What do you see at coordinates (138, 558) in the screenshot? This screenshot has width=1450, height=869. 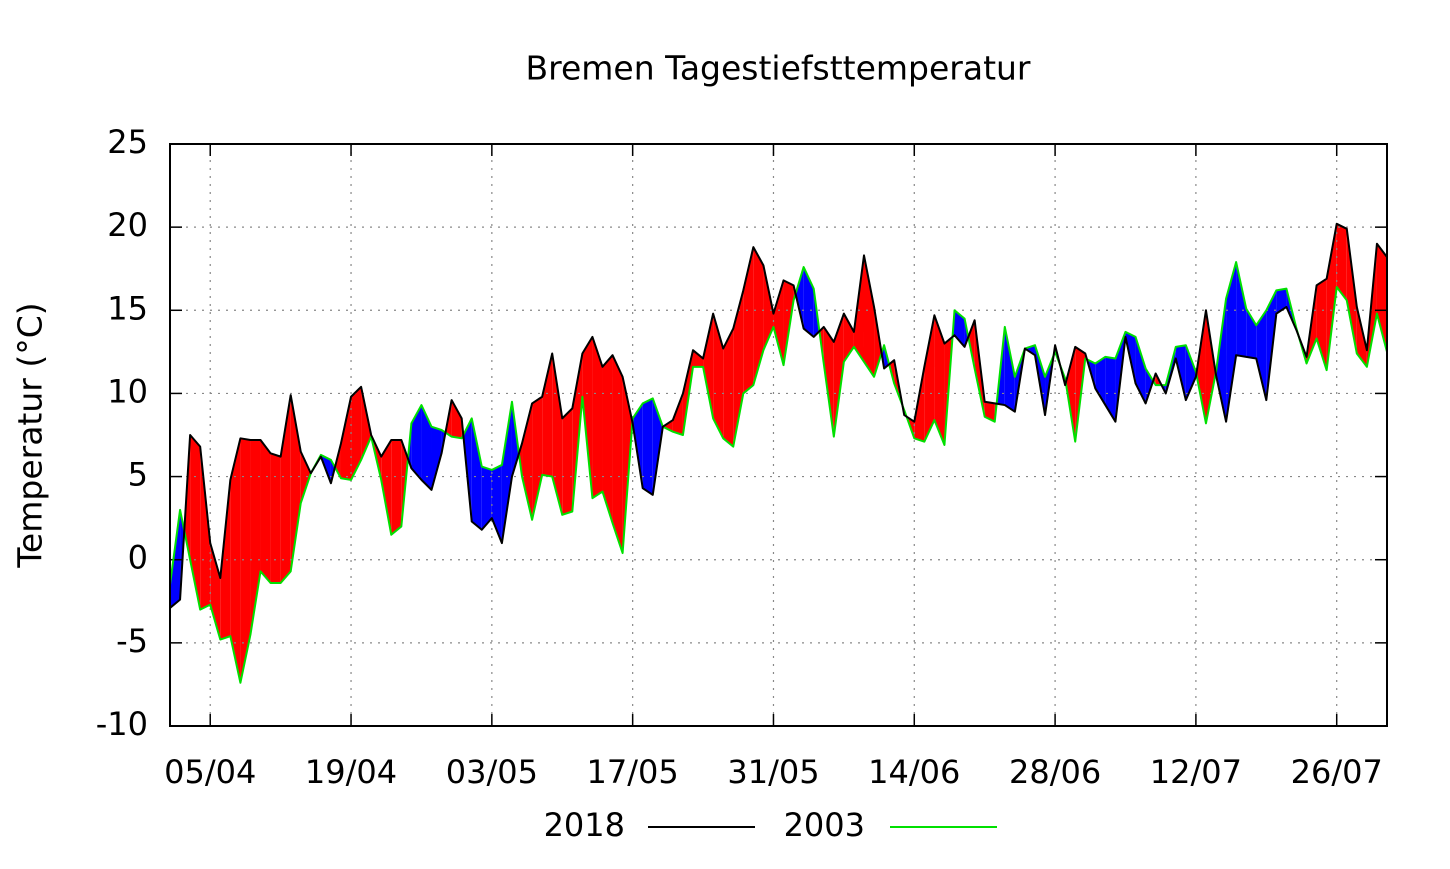 I see `y-tick-label: 0` at bounding box center [138, 558].